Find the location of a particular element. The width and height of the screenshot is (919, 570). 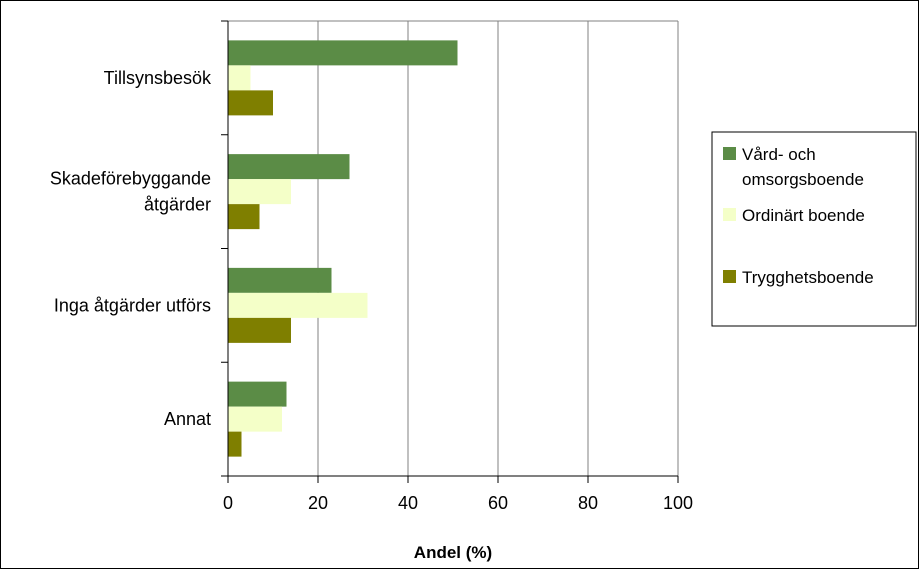

legend-label-2: Ordinärt boende is located at coordinates (803, 215).